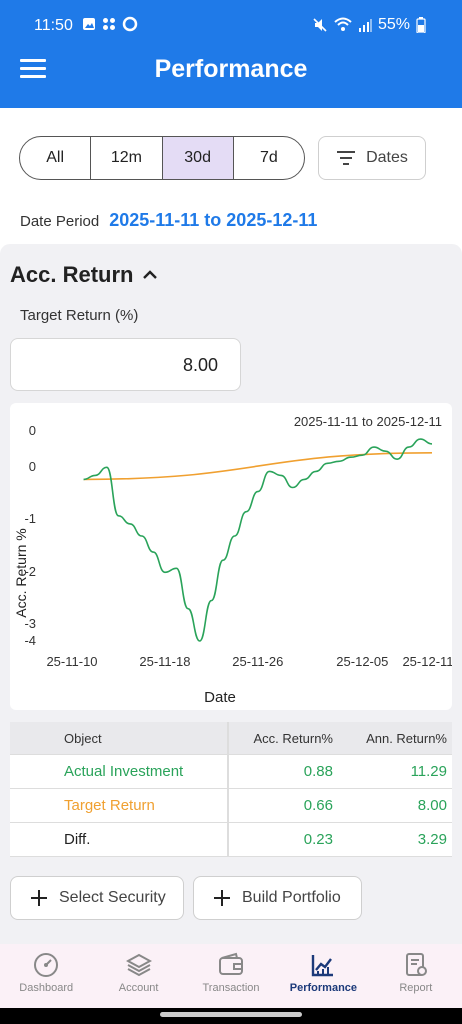  Describe the element at coordinates (291, 897) in the screenshot. I see `build-portfolio-label: Build Portfolio` at that location.